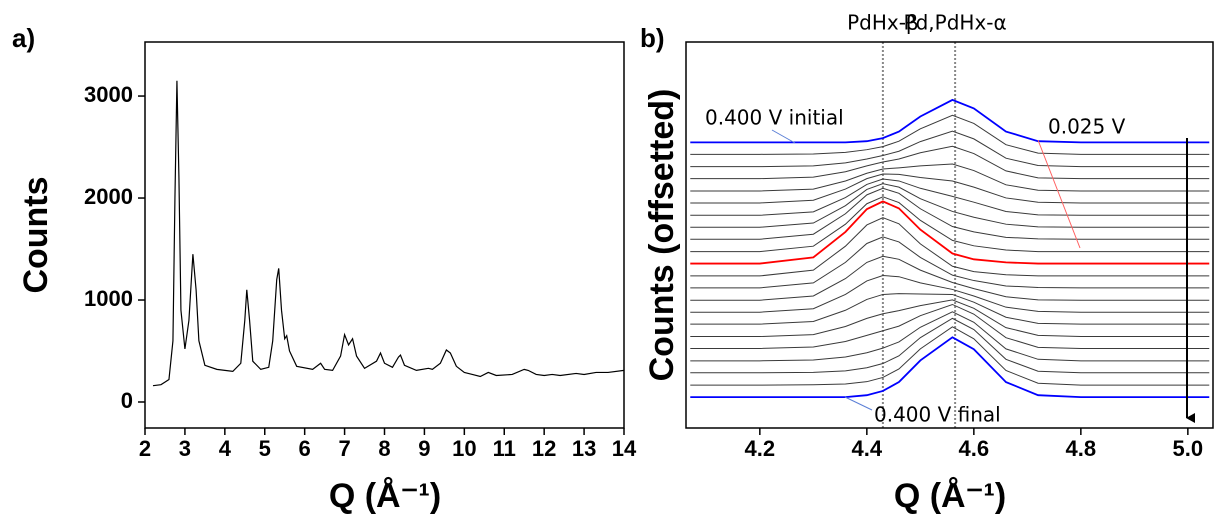  What do you see at coordinates (36, 234) in the screenshot?
I see `y-axis-title: Counts` at bounding box center [36, 234].